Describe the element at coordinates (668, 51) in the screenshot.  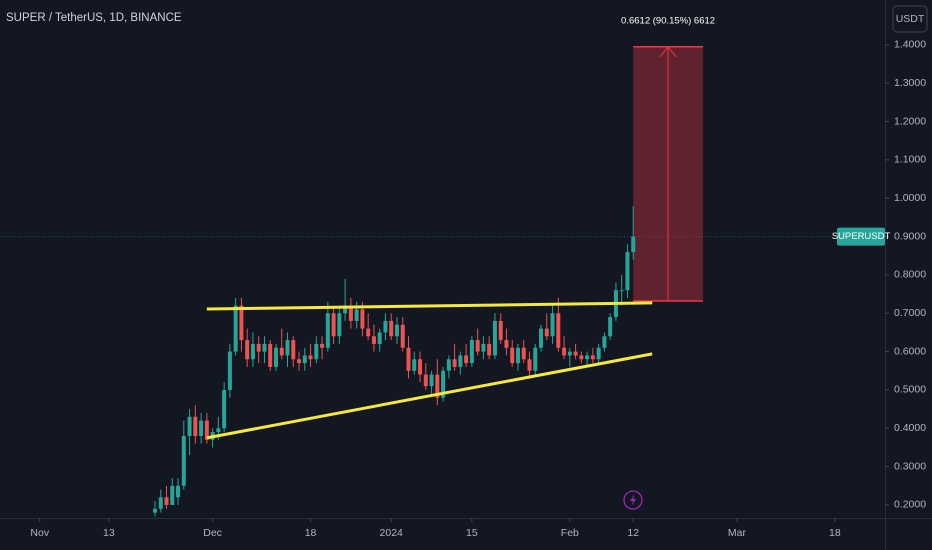
I see `position-arrowhead` at that location.